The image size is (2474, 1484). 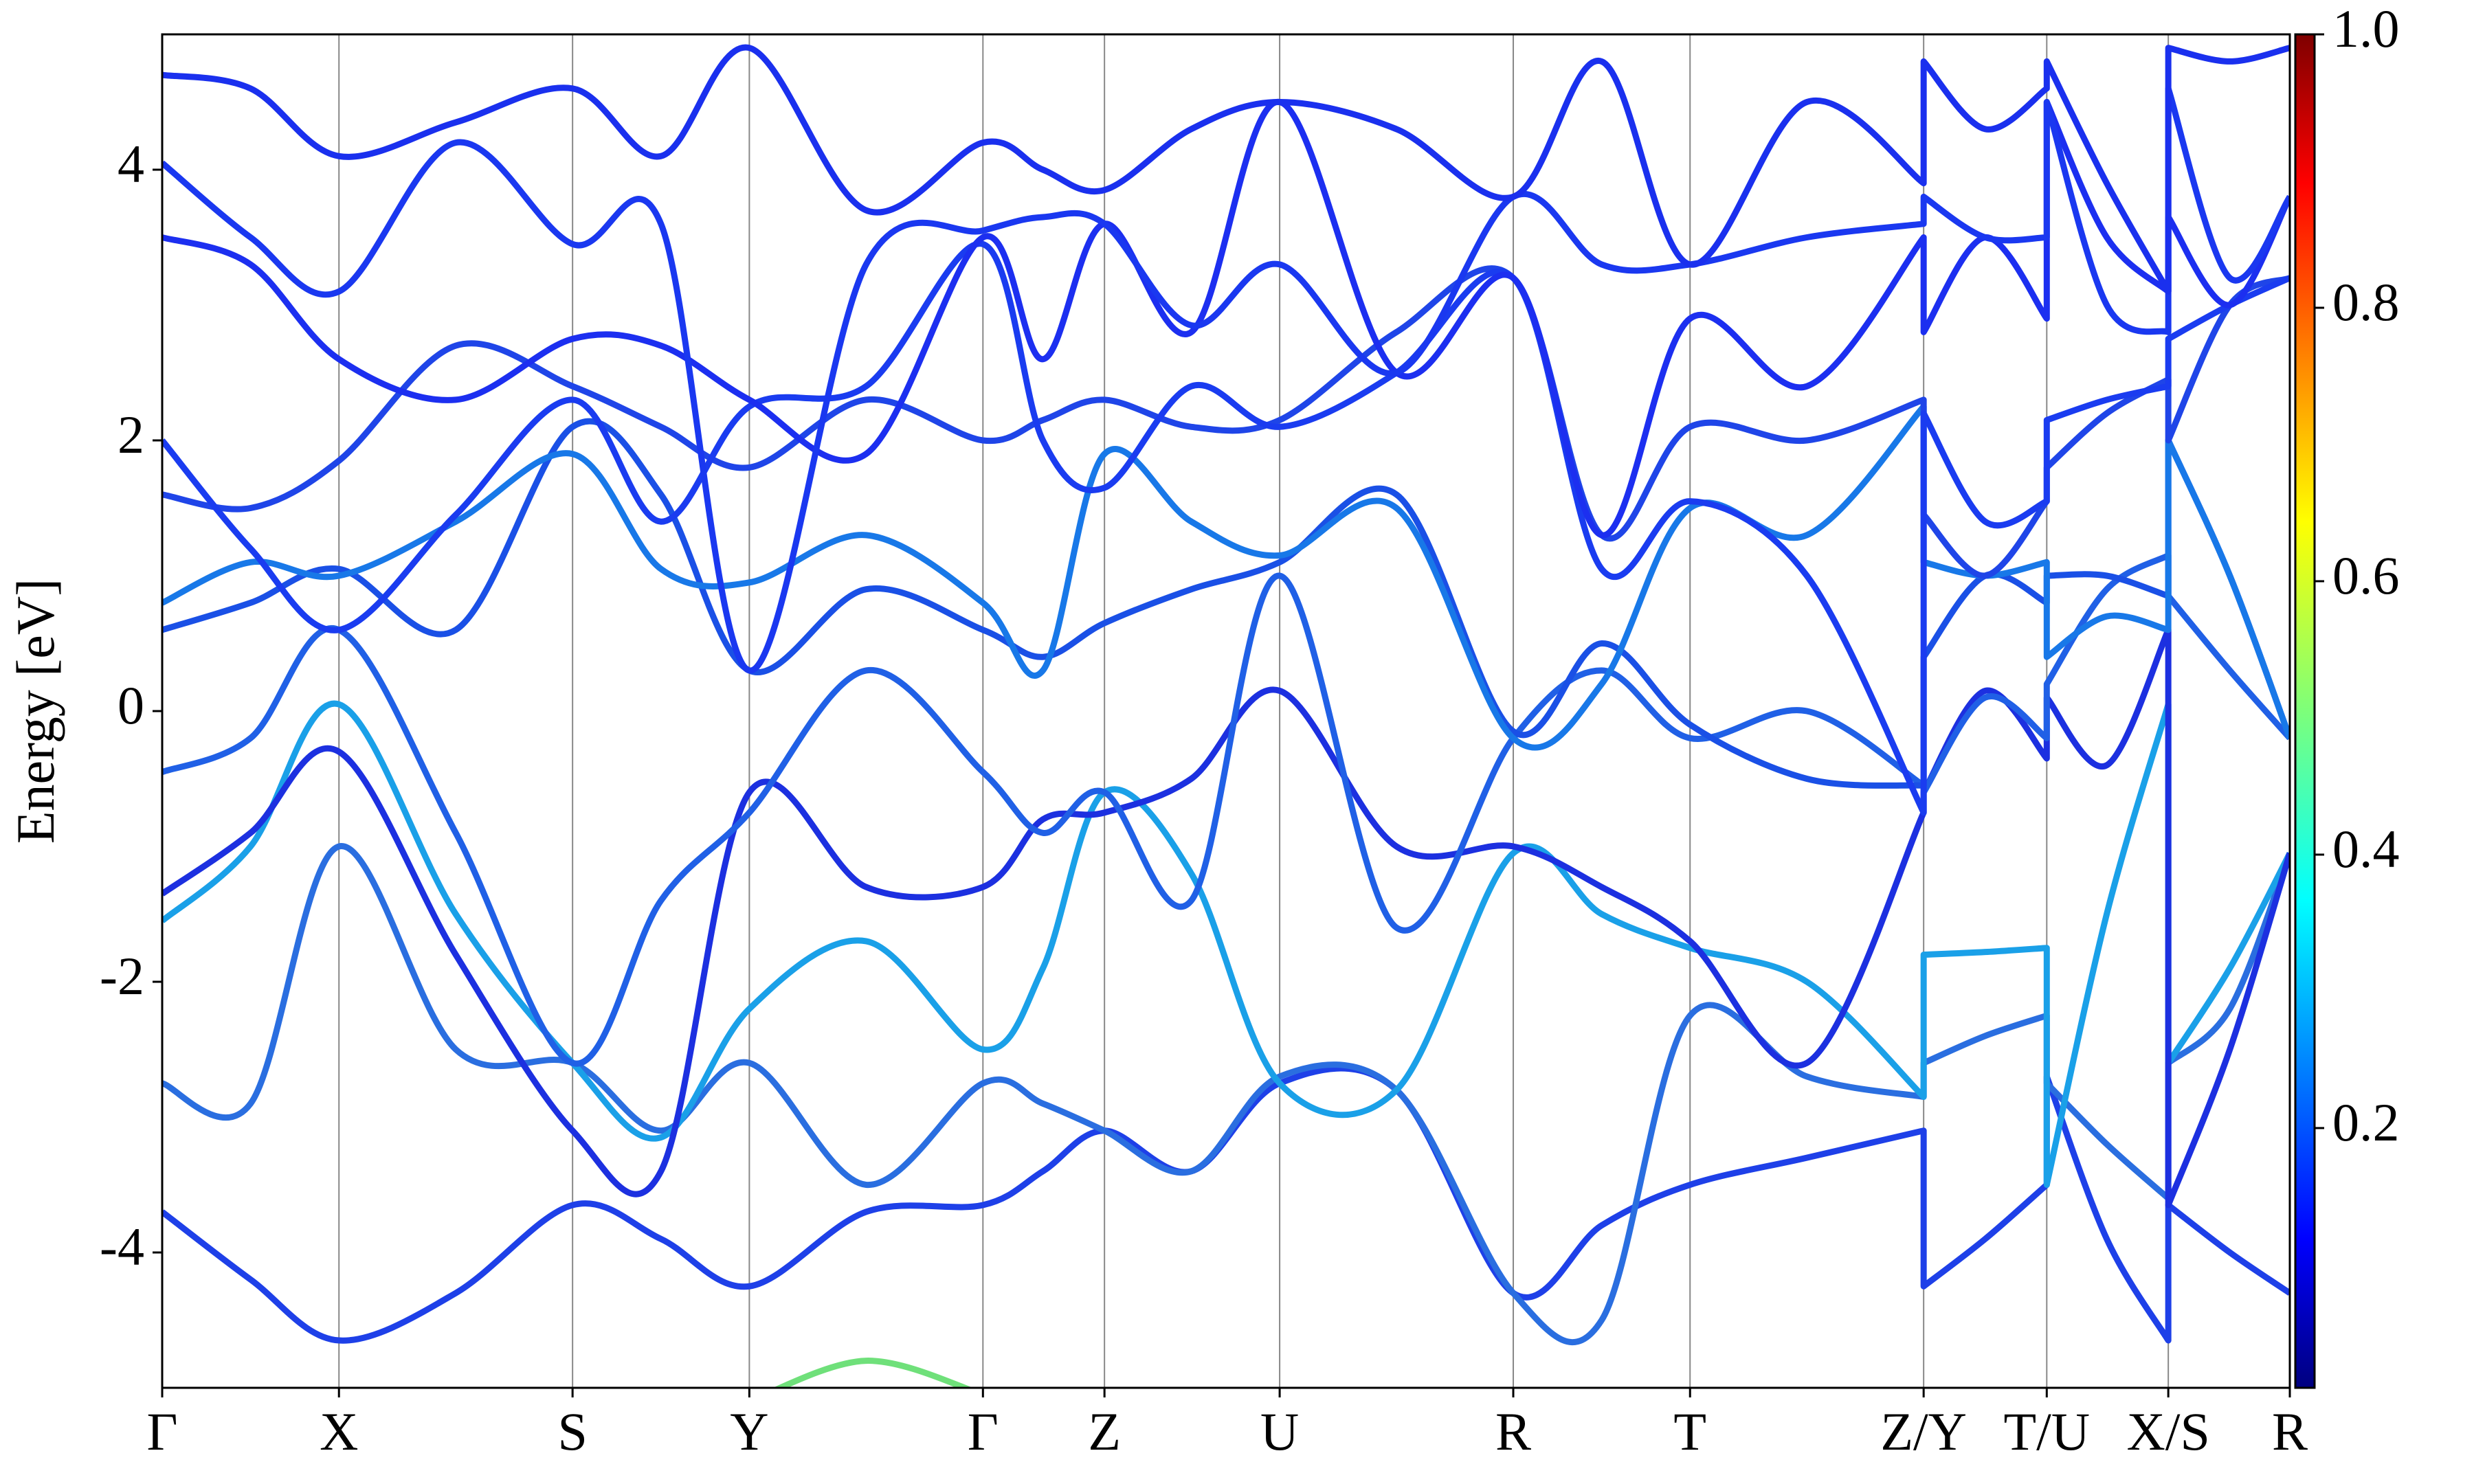 I want to click on colorbar-tick-label: 0.4, so click(x=2366, y=849).